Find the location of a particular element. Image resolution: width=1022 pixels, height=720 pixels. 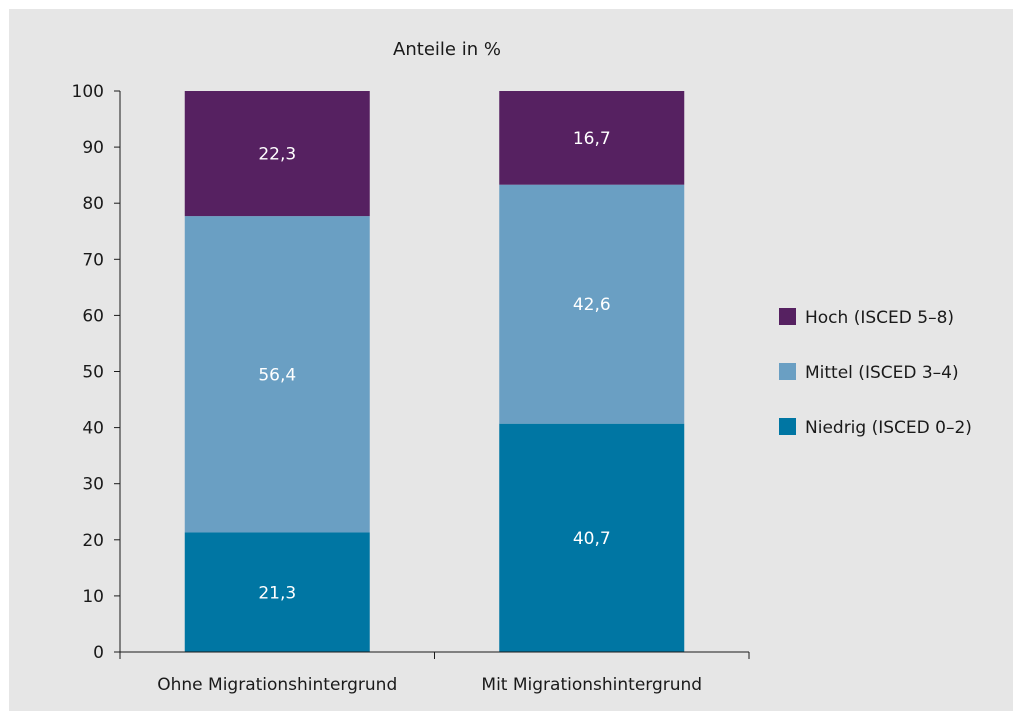

legend-item: Mittel (ISCED 3–4) is located at coordinates (869, 373).